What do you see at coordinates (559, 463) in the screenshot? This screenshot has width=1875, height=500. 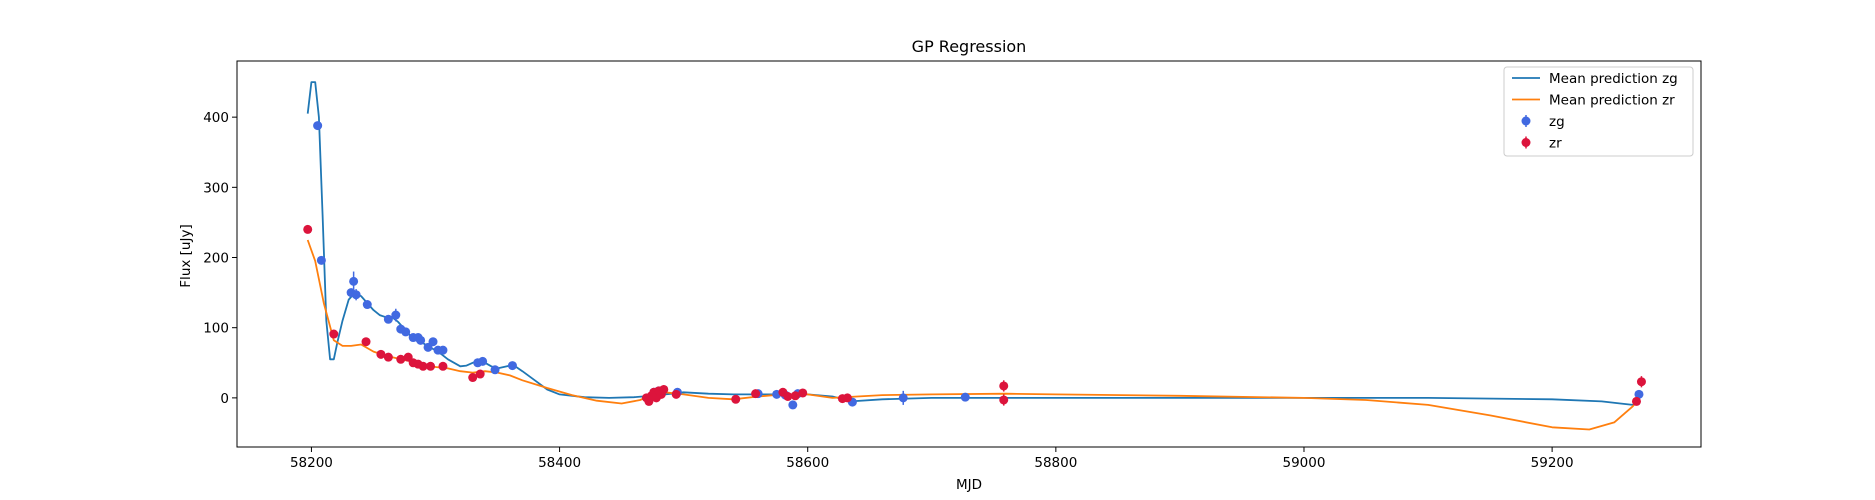 I see `x-tick-label: 58400` at bounding box center [559, 463].